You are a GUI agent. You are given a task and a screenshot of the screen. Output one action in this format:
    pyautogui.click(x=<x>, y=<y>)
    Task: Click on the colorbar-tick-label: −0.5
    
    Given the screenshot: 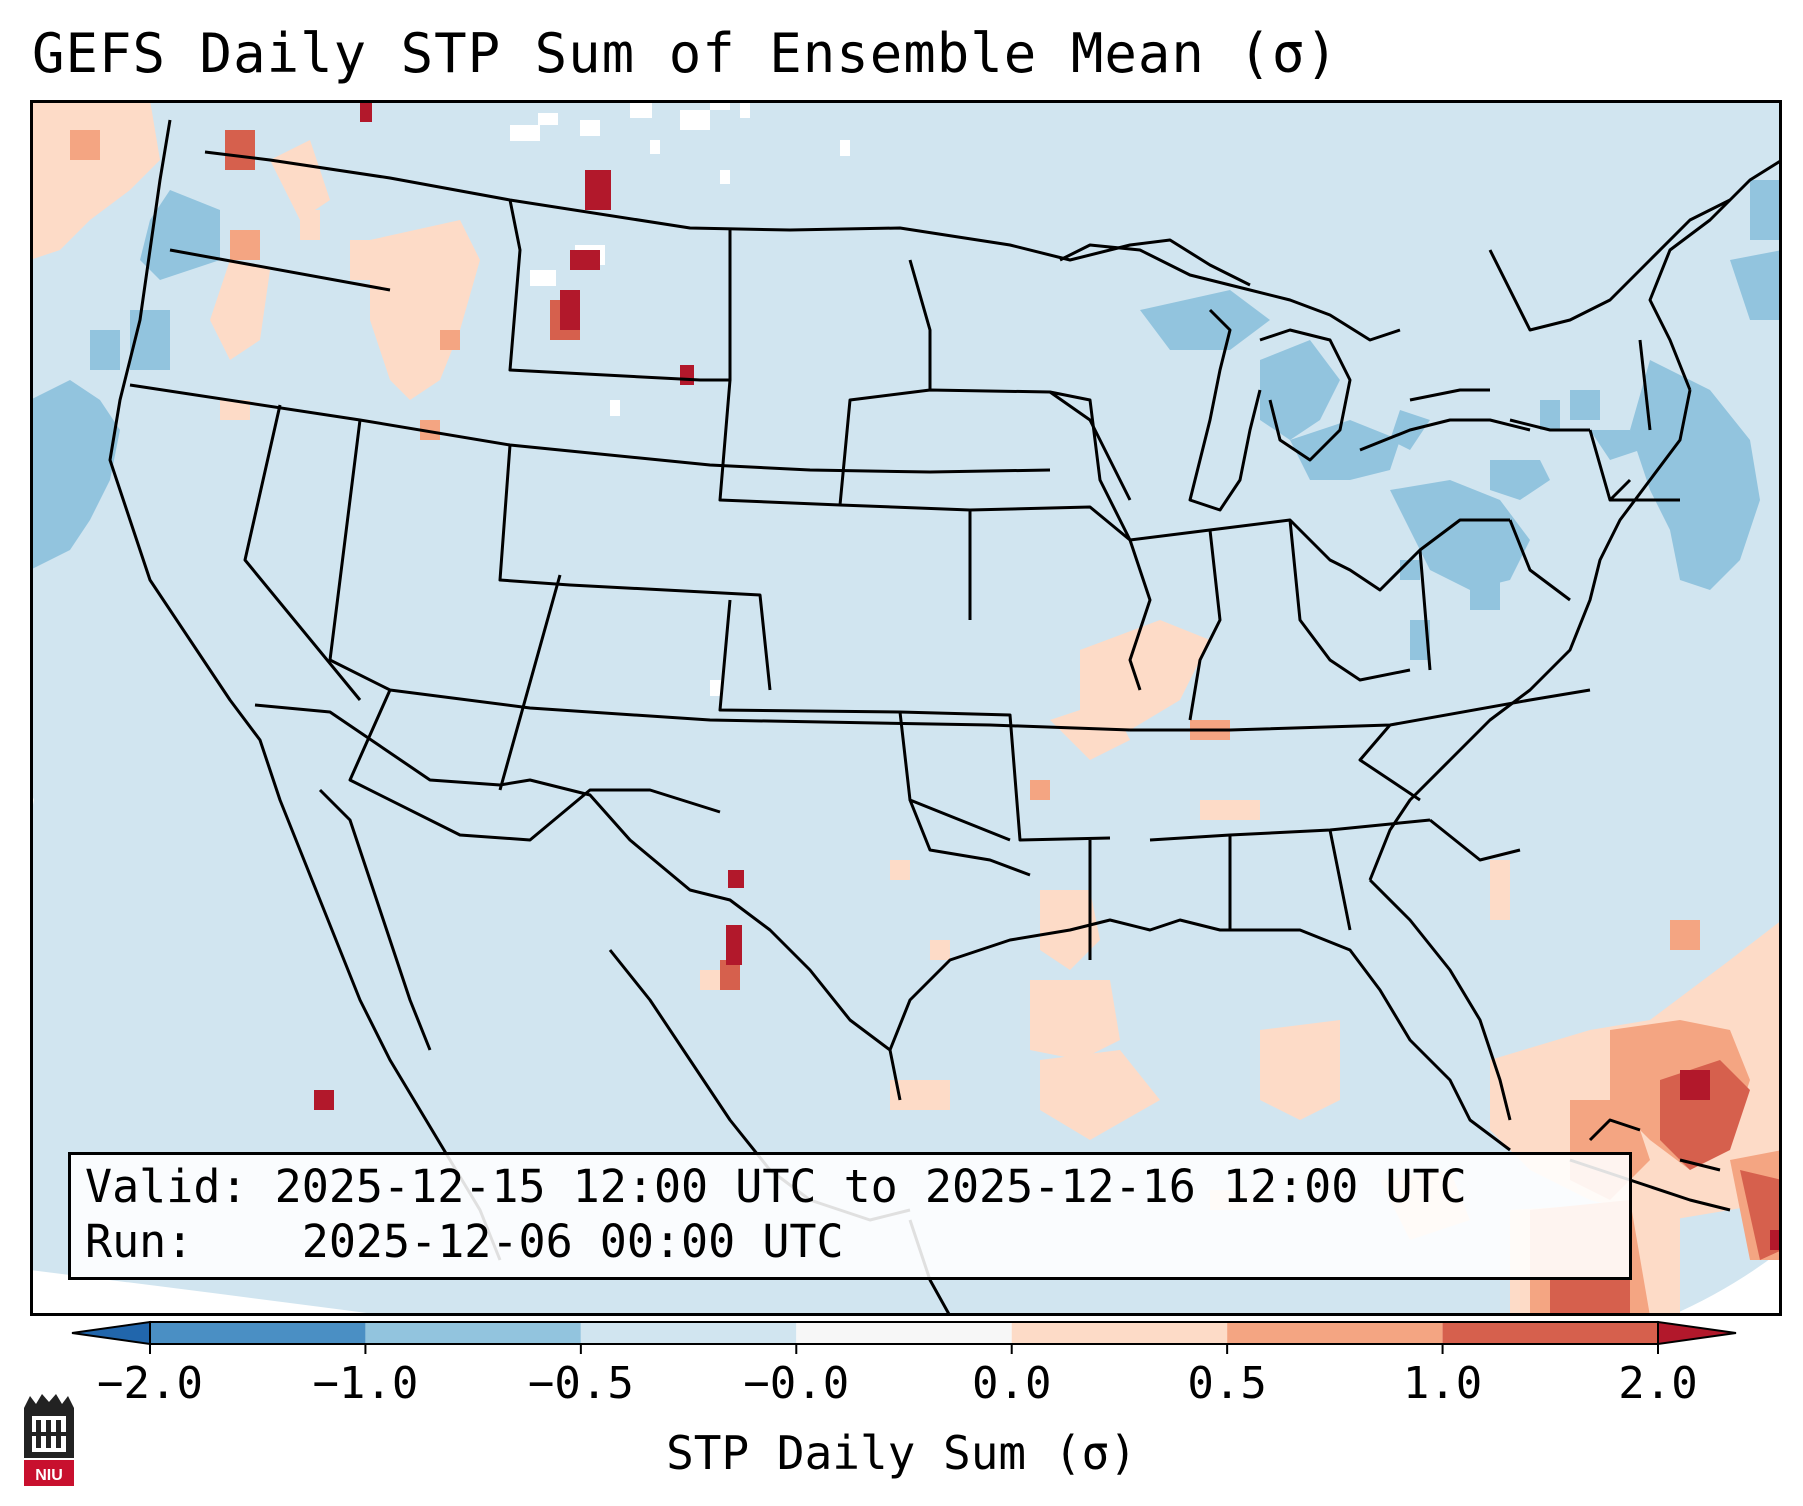 What is the action you would take?
    pyautogui.click(x=581, y=1380)
    